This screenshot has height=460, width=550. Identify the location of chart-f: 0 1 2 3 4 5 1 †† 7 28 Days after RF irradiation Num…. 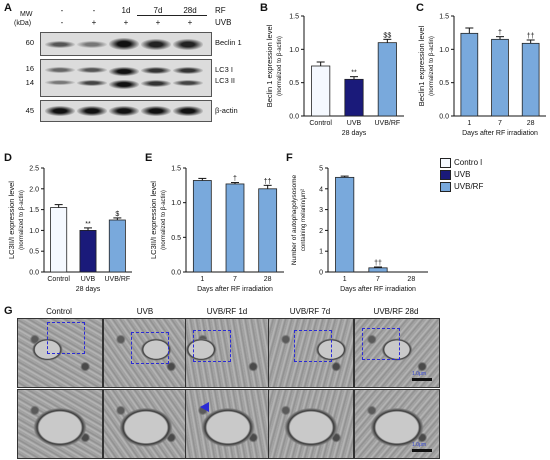
(359, 229).